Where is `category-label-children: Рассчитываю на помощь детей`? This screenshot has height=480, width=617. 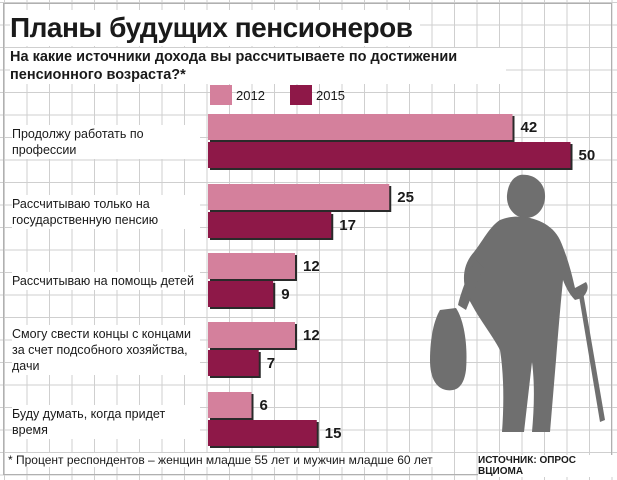 category-label-children: Рассчитываю на помощь детей is located at coordinates (106, 281).